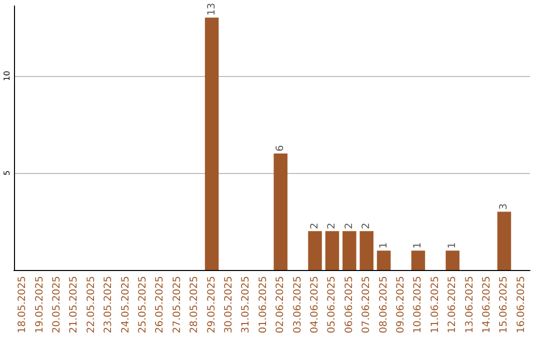 The height and width of the screenshot is (340, 540). Describe the element at coordinates (418, 305) in the screenshot. I see `x-tick-label: 10.06.2025` at that location.